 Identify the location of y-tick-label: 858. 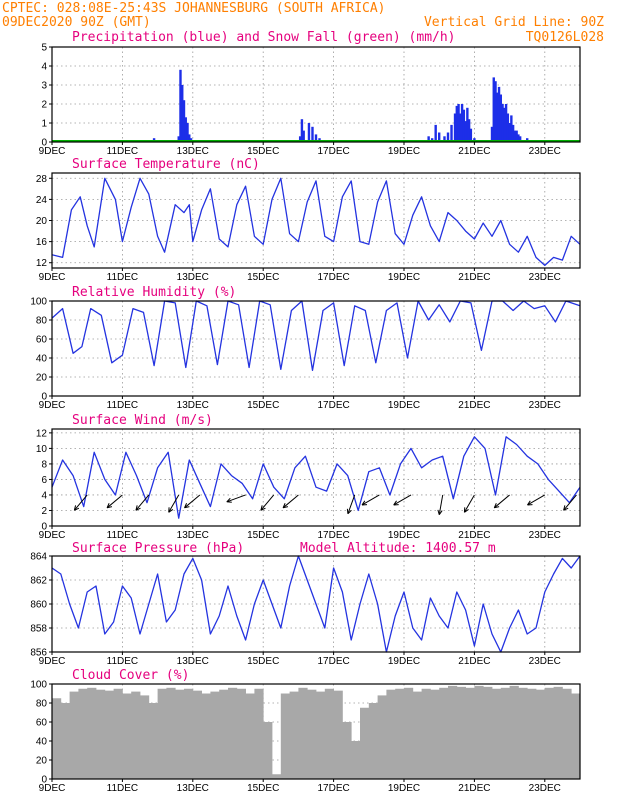
(38, 629).